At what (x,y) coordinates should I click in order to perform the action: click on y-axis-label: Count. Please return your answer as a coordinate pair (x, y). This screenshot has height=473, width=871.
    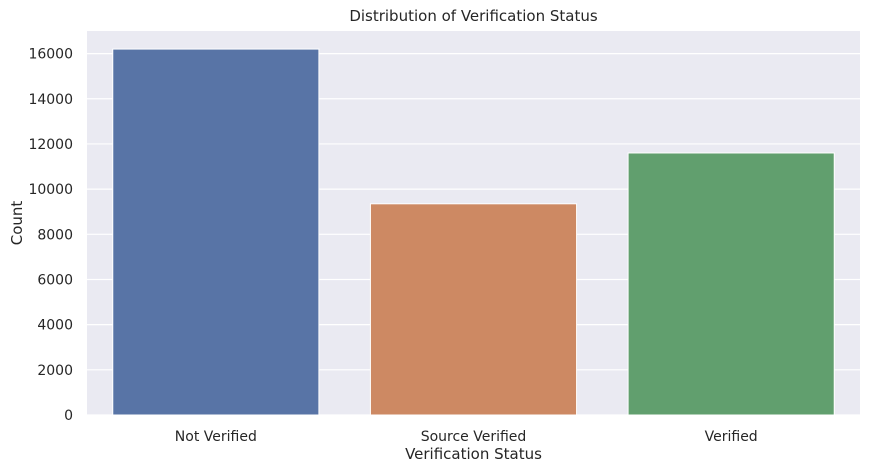
    Looking at the image, I should click on (17, 223).